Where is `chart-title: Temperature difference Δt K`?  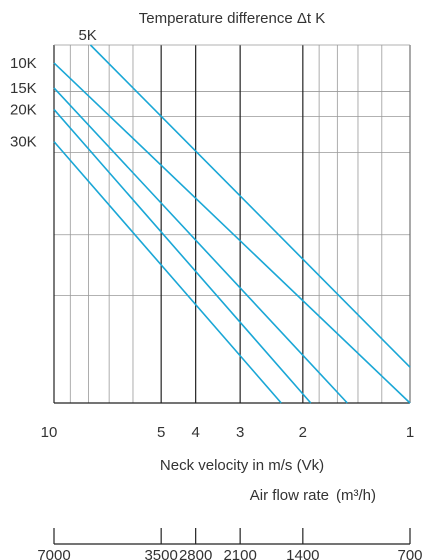 chart-title: Temperature difference Δt K is located at coordinates (232, 18).